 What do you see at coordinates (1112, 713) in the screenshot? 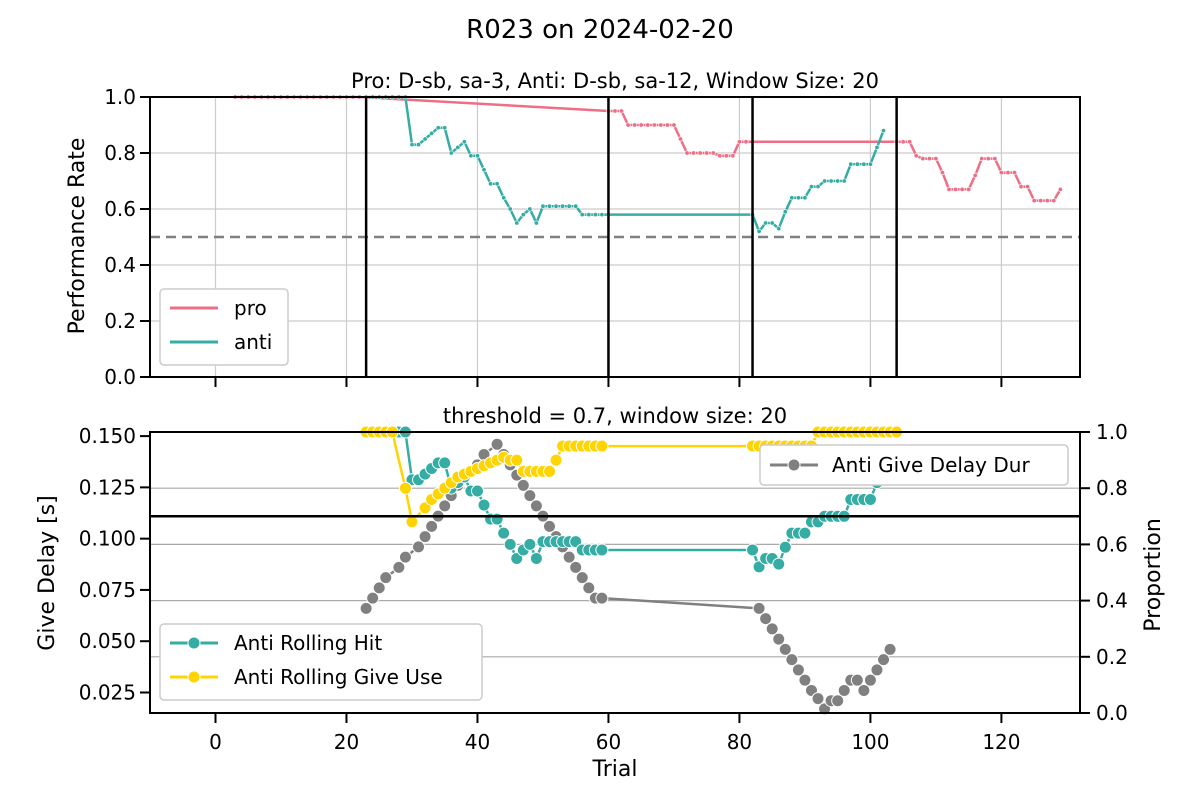
I see `right-ytick-label: 0.0` at bounding box center [1112, 713].